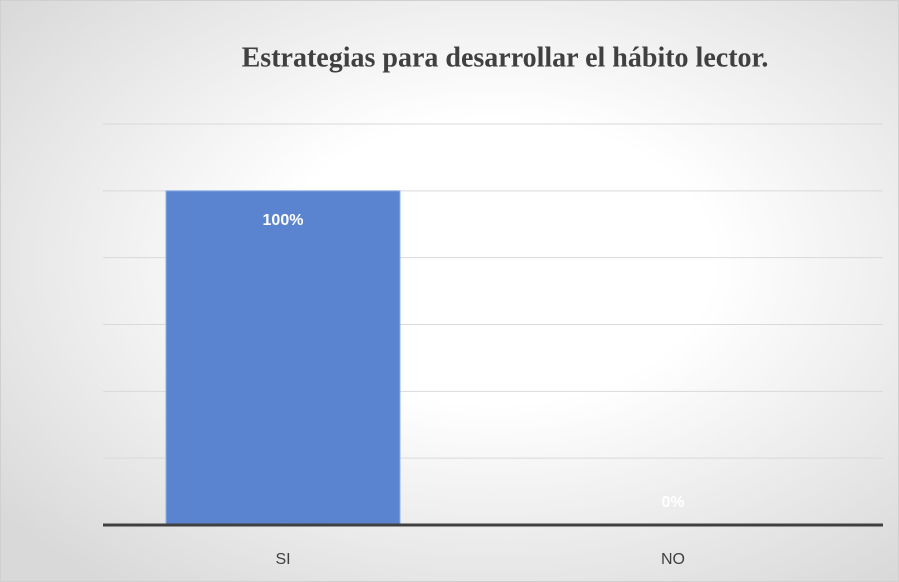 The width and height of the screenshot is (899, 582). Describe the element at coordinates (673, 559) in the screenshot. I see `x-tick-label: NO` at that location.